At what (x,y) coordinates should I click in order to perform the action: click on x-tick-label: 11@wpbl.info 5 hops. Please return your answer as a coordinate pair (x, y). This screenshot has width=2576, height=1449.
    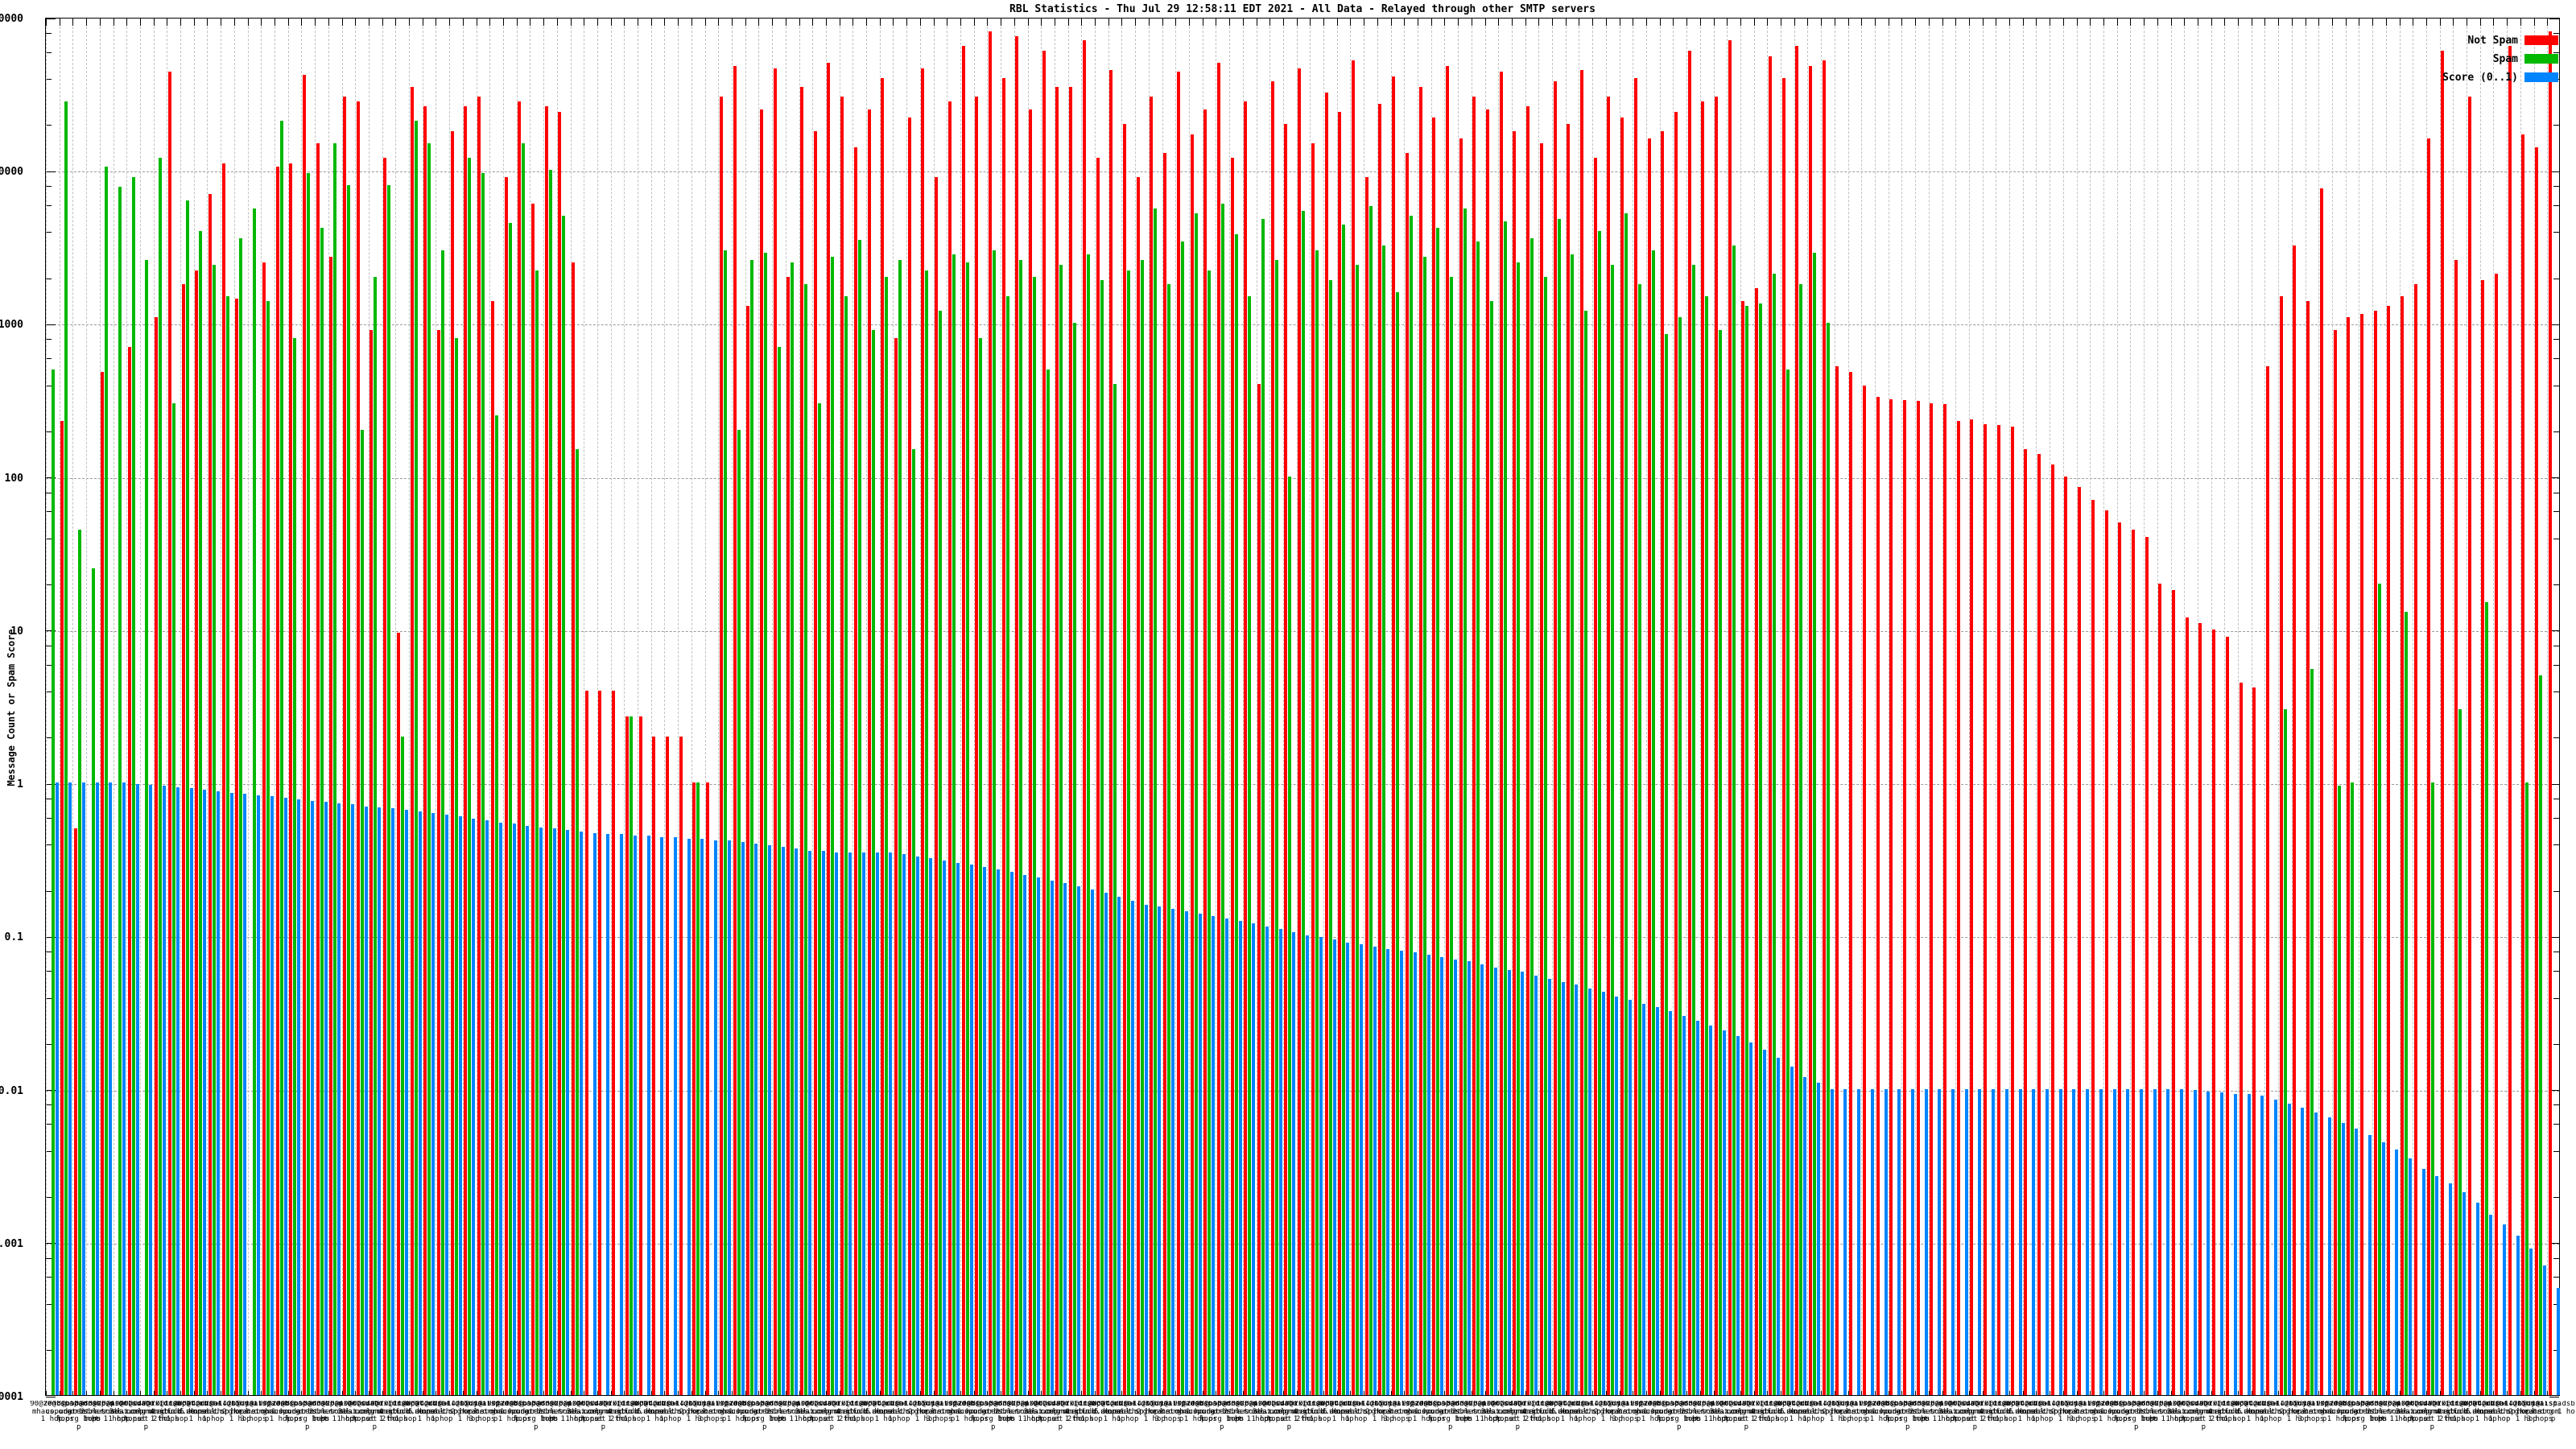
    Looking at the image, I should click on (872, 1408).